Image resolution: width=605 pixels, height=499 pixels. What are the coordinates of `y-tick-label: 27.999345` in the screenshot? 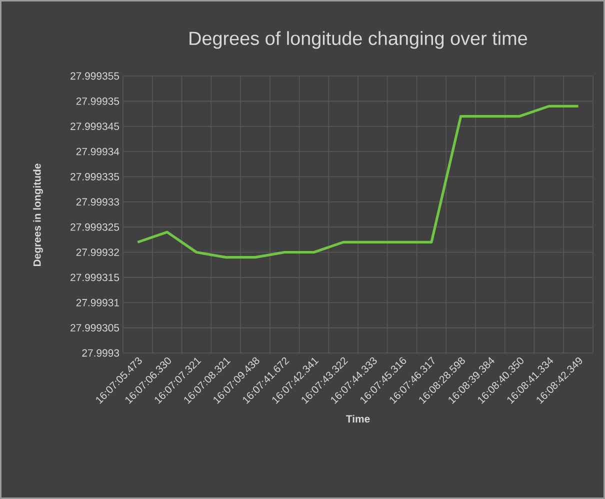 It's located at (95, 126).